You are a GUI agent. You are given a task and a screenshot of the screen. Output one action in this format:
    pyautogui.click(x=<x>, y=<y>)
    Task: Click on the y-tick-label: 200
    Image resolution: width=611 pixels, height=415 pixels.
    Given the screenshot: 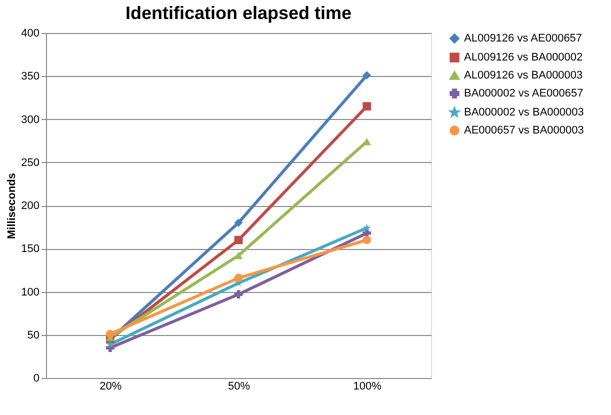 What is the action you would take?
    pyautogui.click(x=30, y=206)
    